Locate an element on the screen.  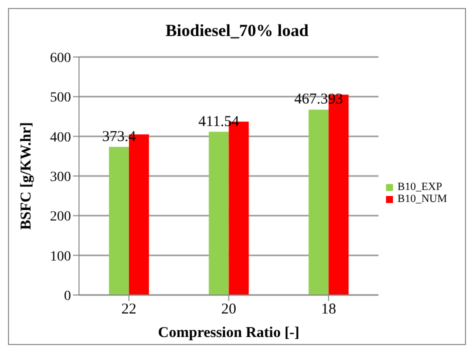
x-tick-label: 20 is located at coordinates (228, 310).